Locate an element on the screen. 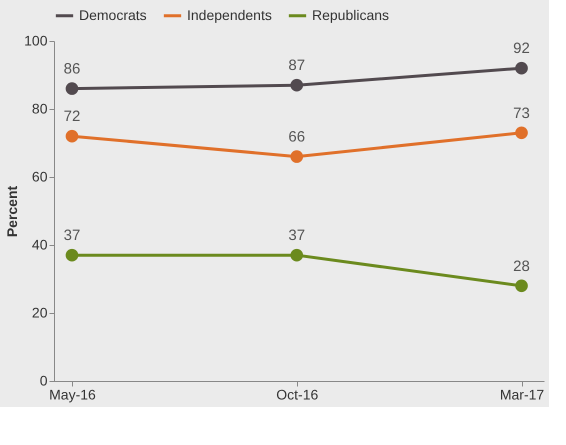 This screenshot has width=566, height=445. data-label: 72 is located at coordinates (72, 117).